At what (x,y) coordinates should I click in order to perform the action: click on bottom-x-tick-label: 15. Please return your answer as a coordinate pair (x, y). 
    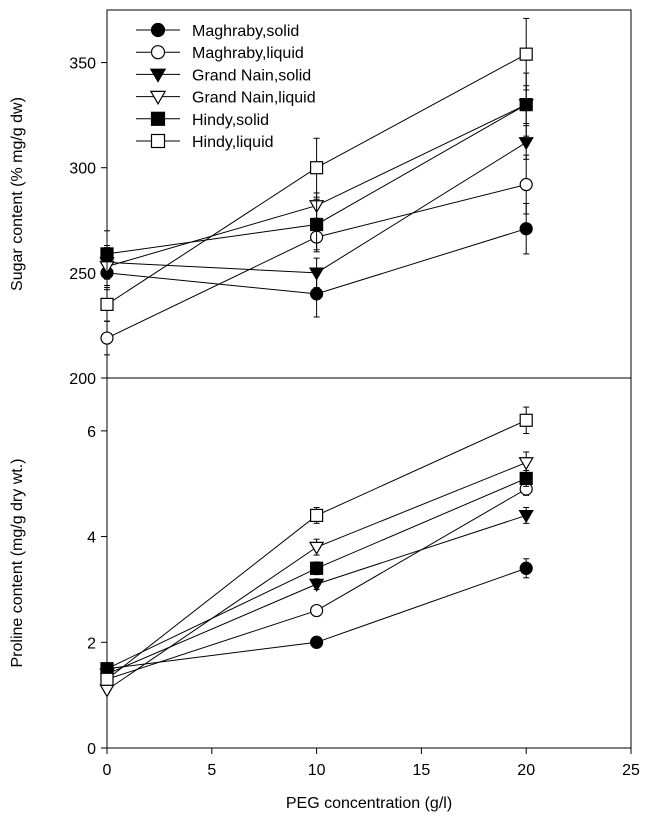
    Looking at the image, I should click on (422, 770).